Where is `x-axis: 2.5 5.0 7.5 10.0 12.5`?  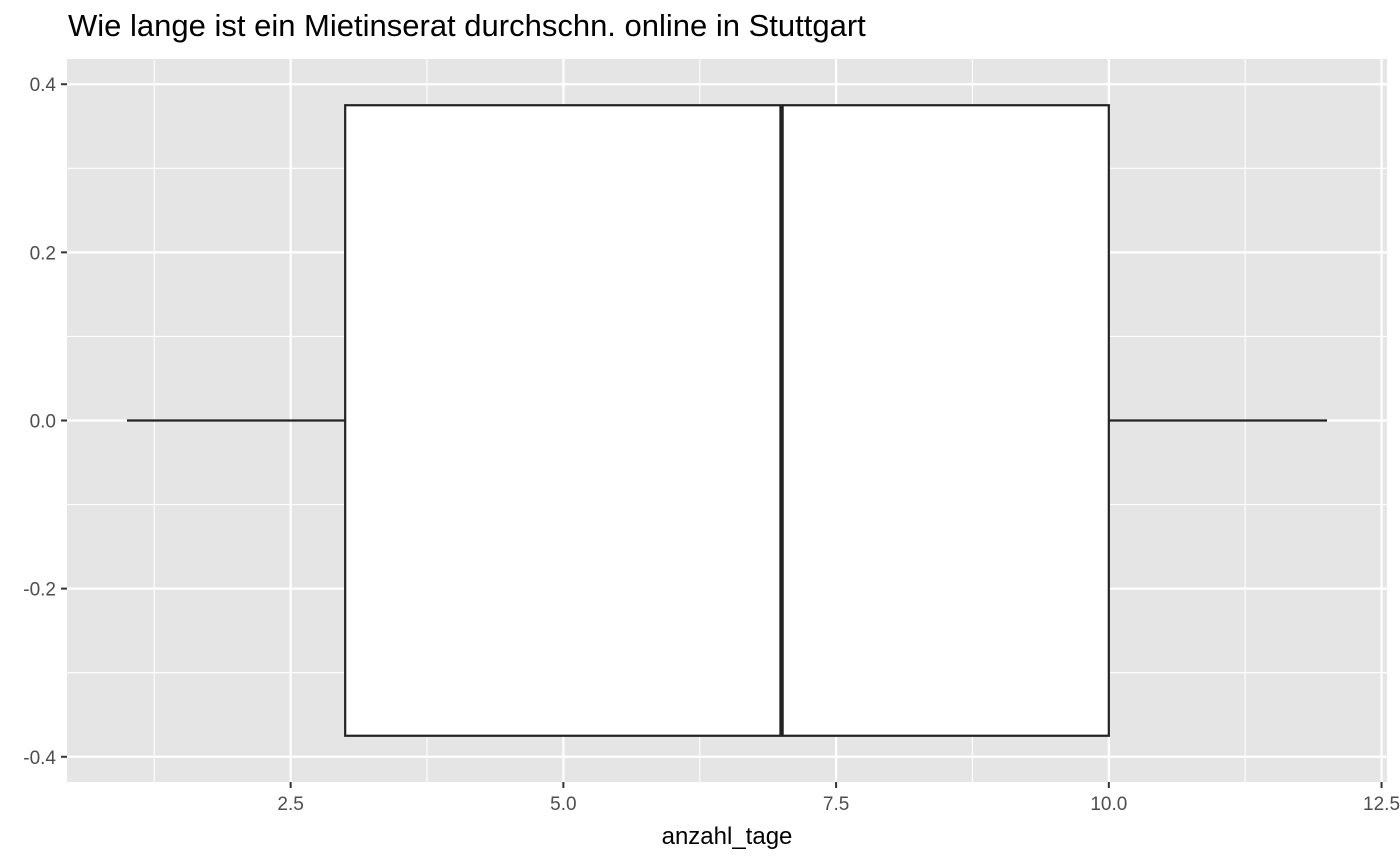 x-axis: 2.5 5.0 7.5 10.0 12.5 is located at coordinates (838, 798).